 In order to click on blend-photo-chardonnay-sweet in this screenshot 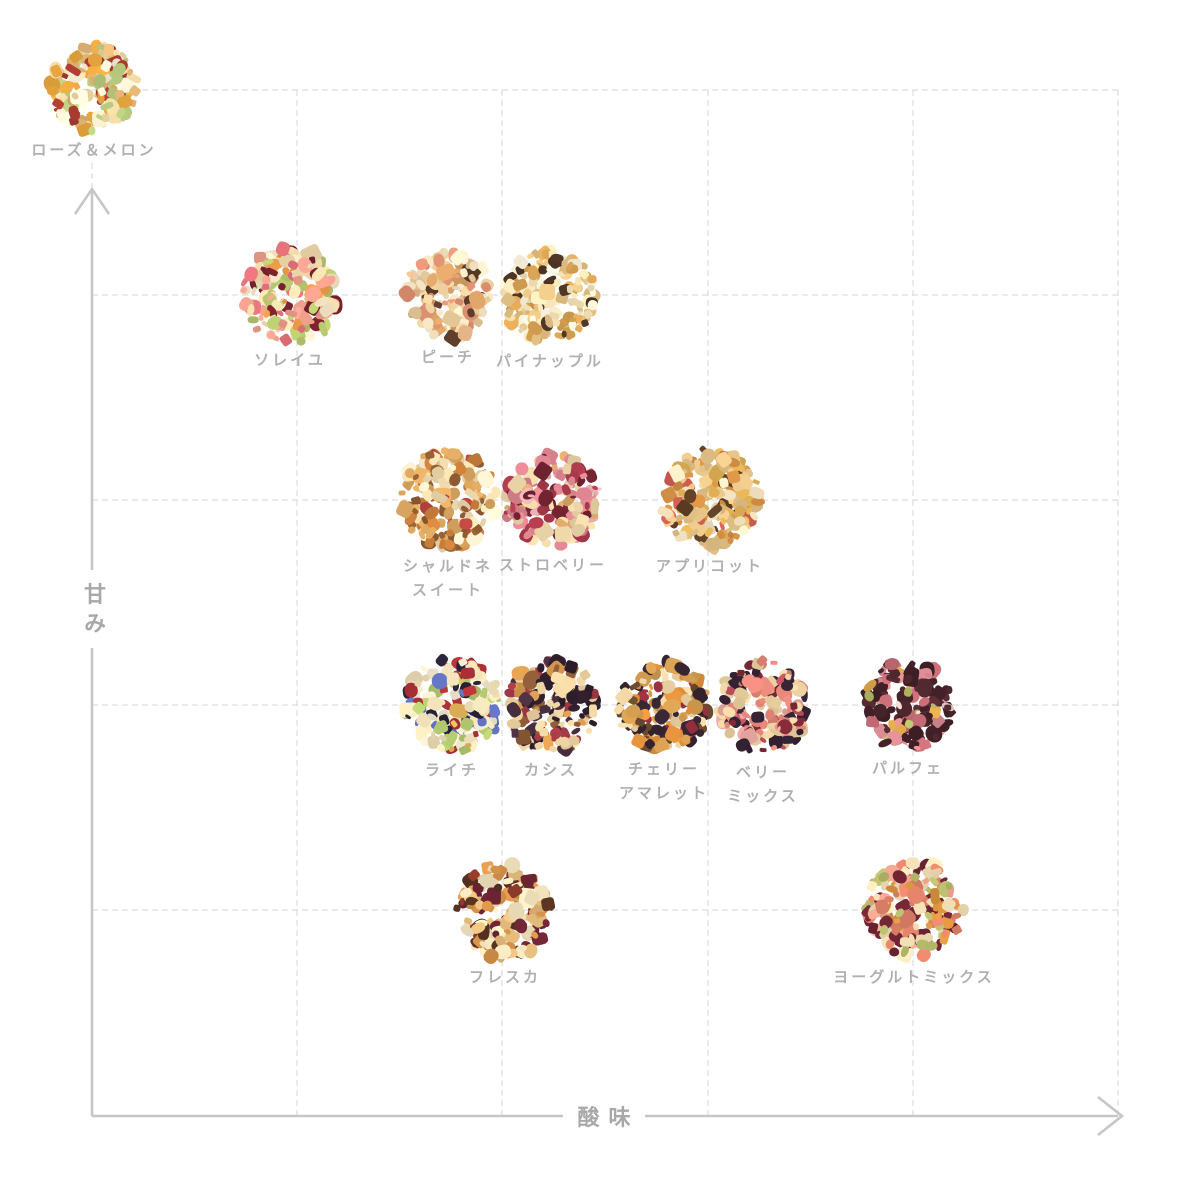, I will do `click(449, 500)`.